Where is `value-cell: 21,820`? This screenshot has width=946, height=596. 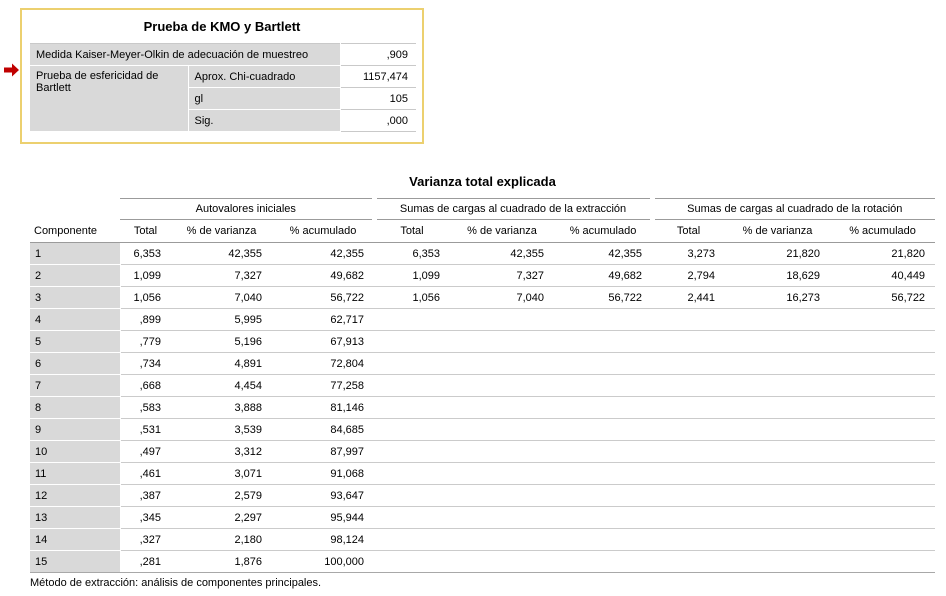 value-cell: 21,820 is located at coordinates (883, 253).